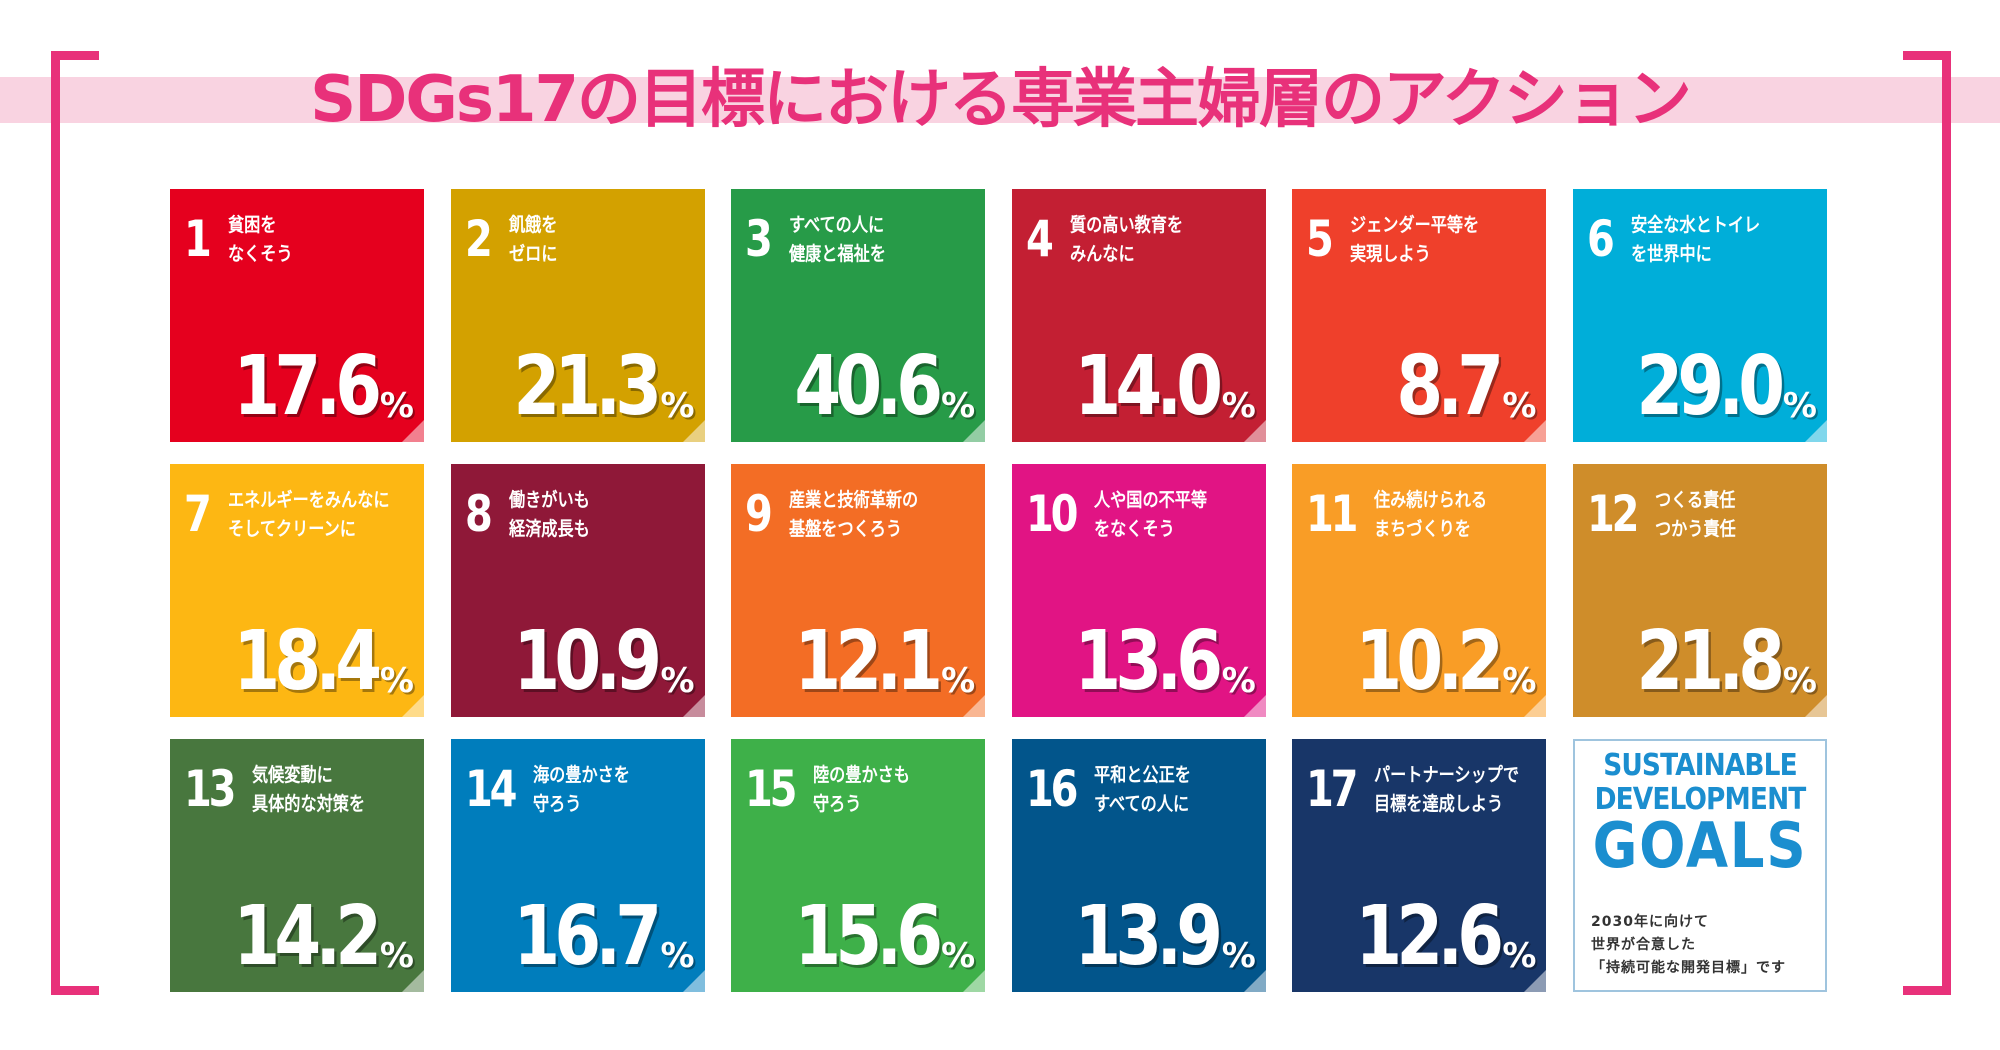 This screenshot has width=2000, height=1050. I want to click on goal-tile: 14 海の豊かさを 守ろう 16.7%, so click(577, 865).